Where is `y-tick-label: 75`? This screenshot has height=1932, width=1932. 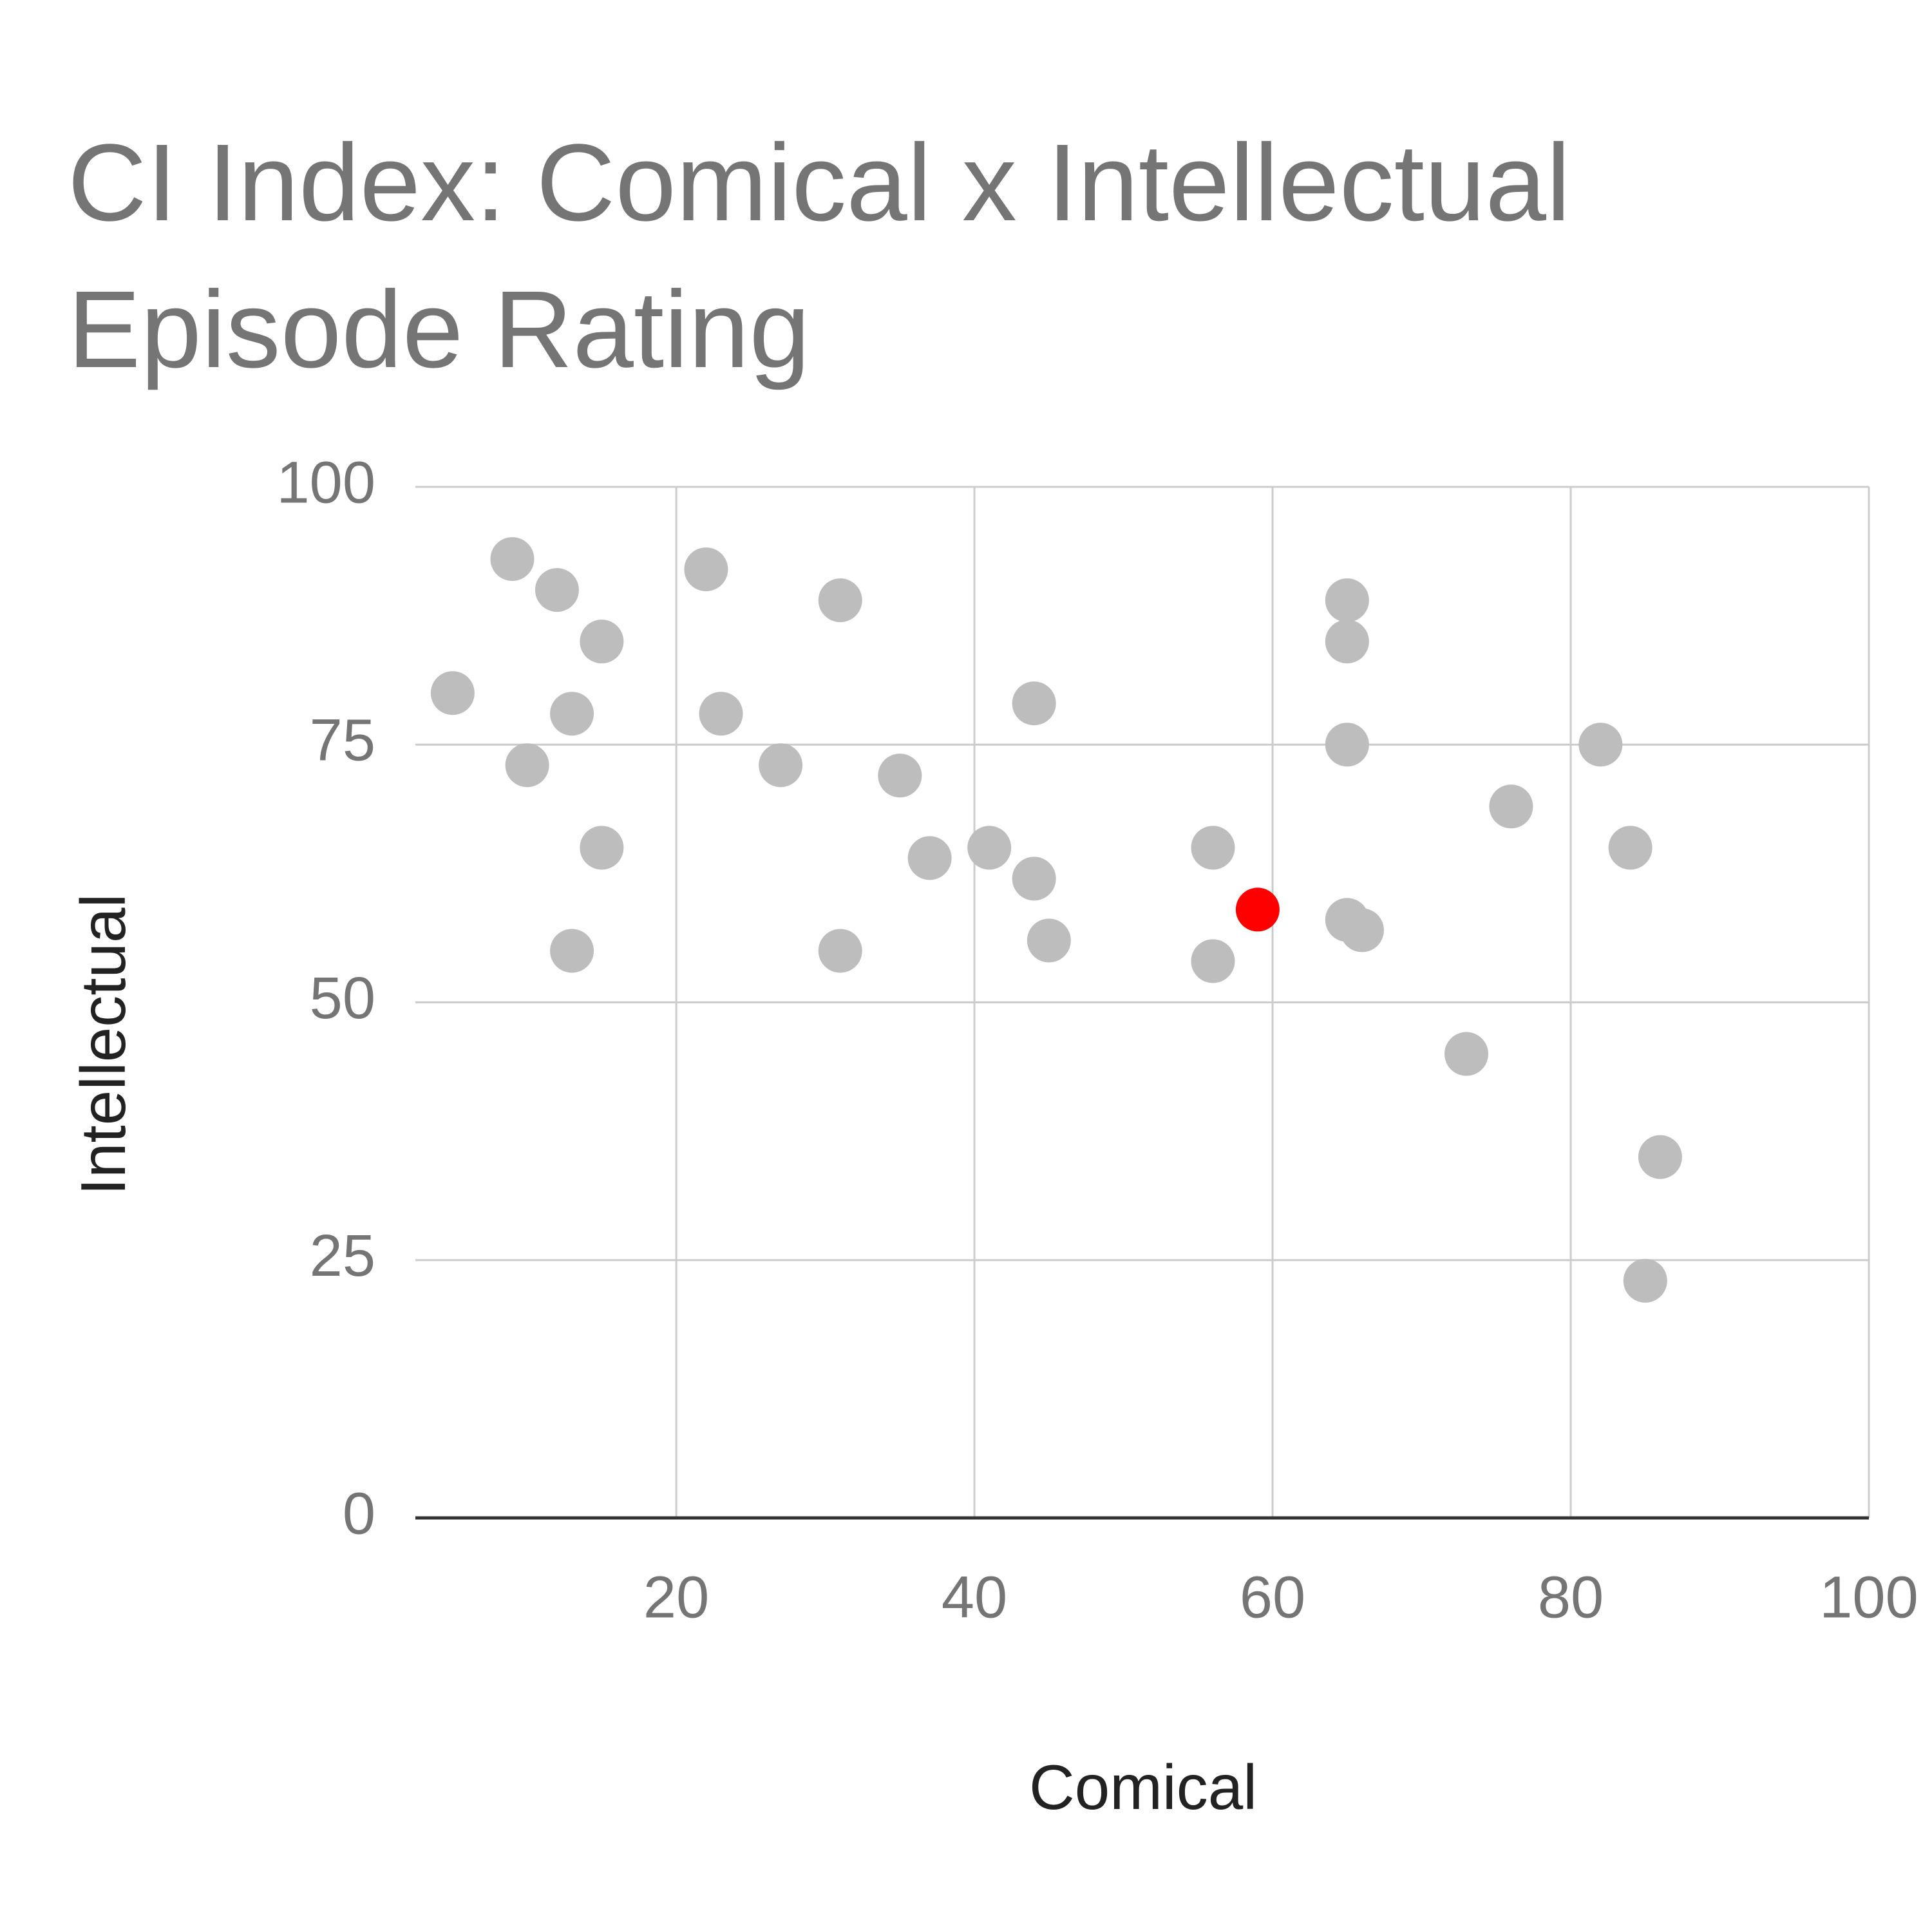 y-tick-label: 75 is located at coordinates (342, 741).